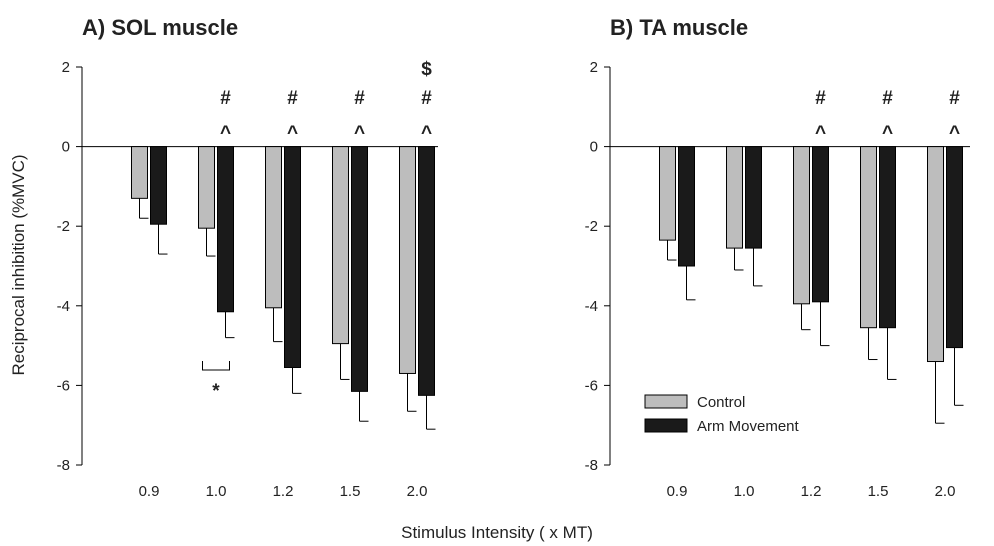 The width and height of the screenshot is (994, 546). I want to click on significance-mark: $, so click(426, 69).